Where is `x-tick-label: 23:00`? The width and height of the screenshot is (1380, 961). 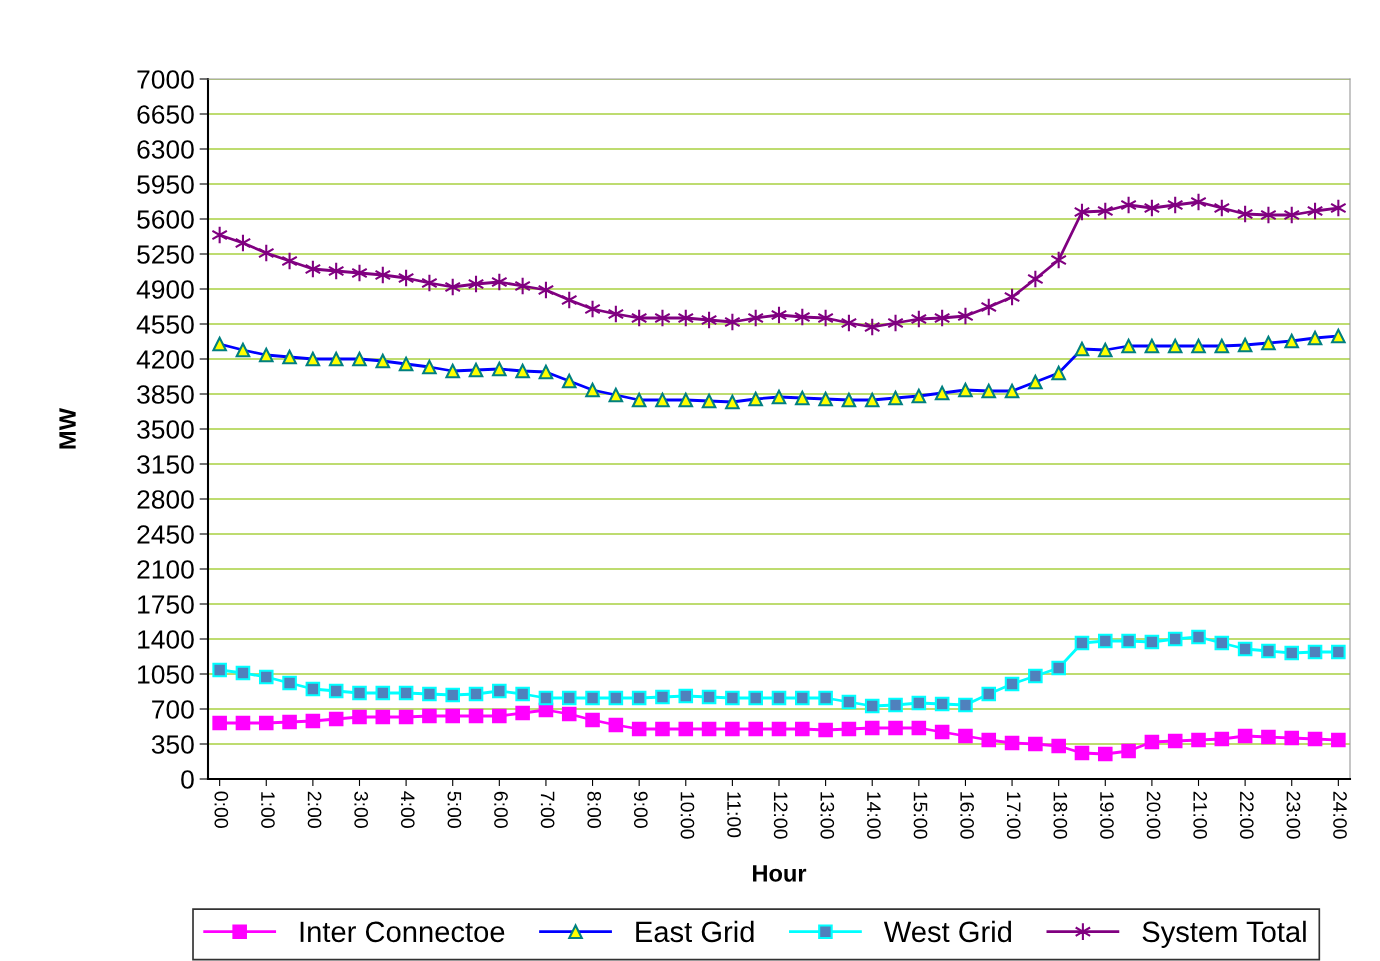 x-tick-label: 23:00 is located at coordinates (1293, 815).